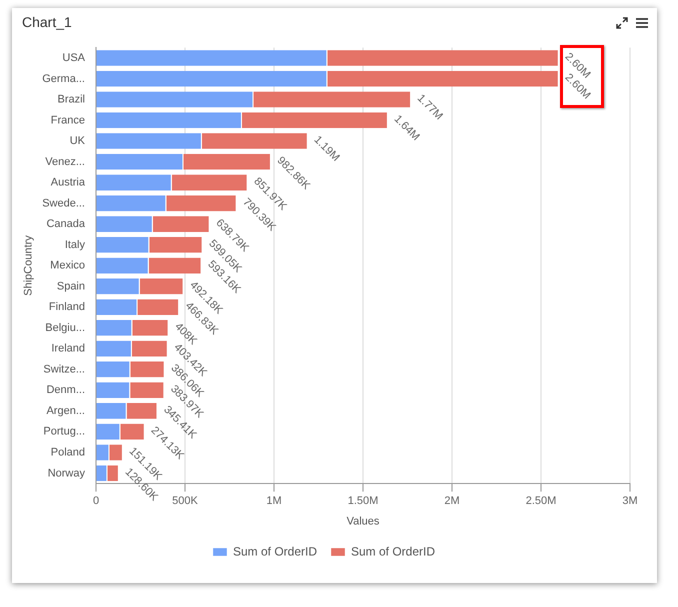 The image size is (678, 607). I want to click on y-tick-label: Italy, so click(75, 244).